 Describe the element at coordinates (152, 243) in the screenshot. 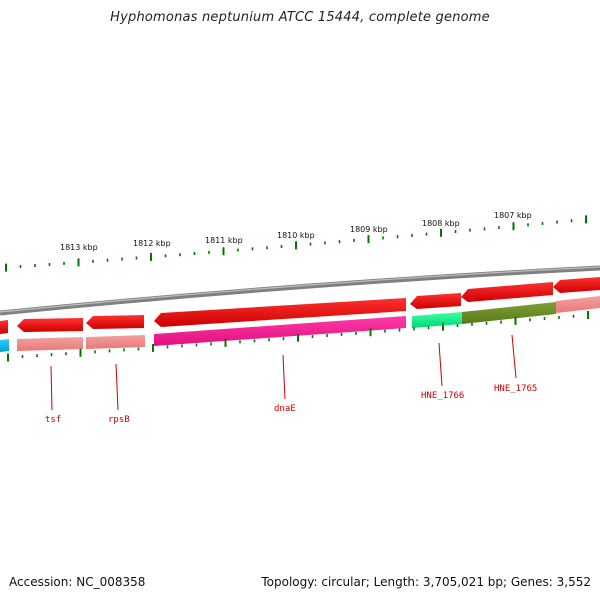

I see `kbp-label-1812: 1812 kbp` at that location.